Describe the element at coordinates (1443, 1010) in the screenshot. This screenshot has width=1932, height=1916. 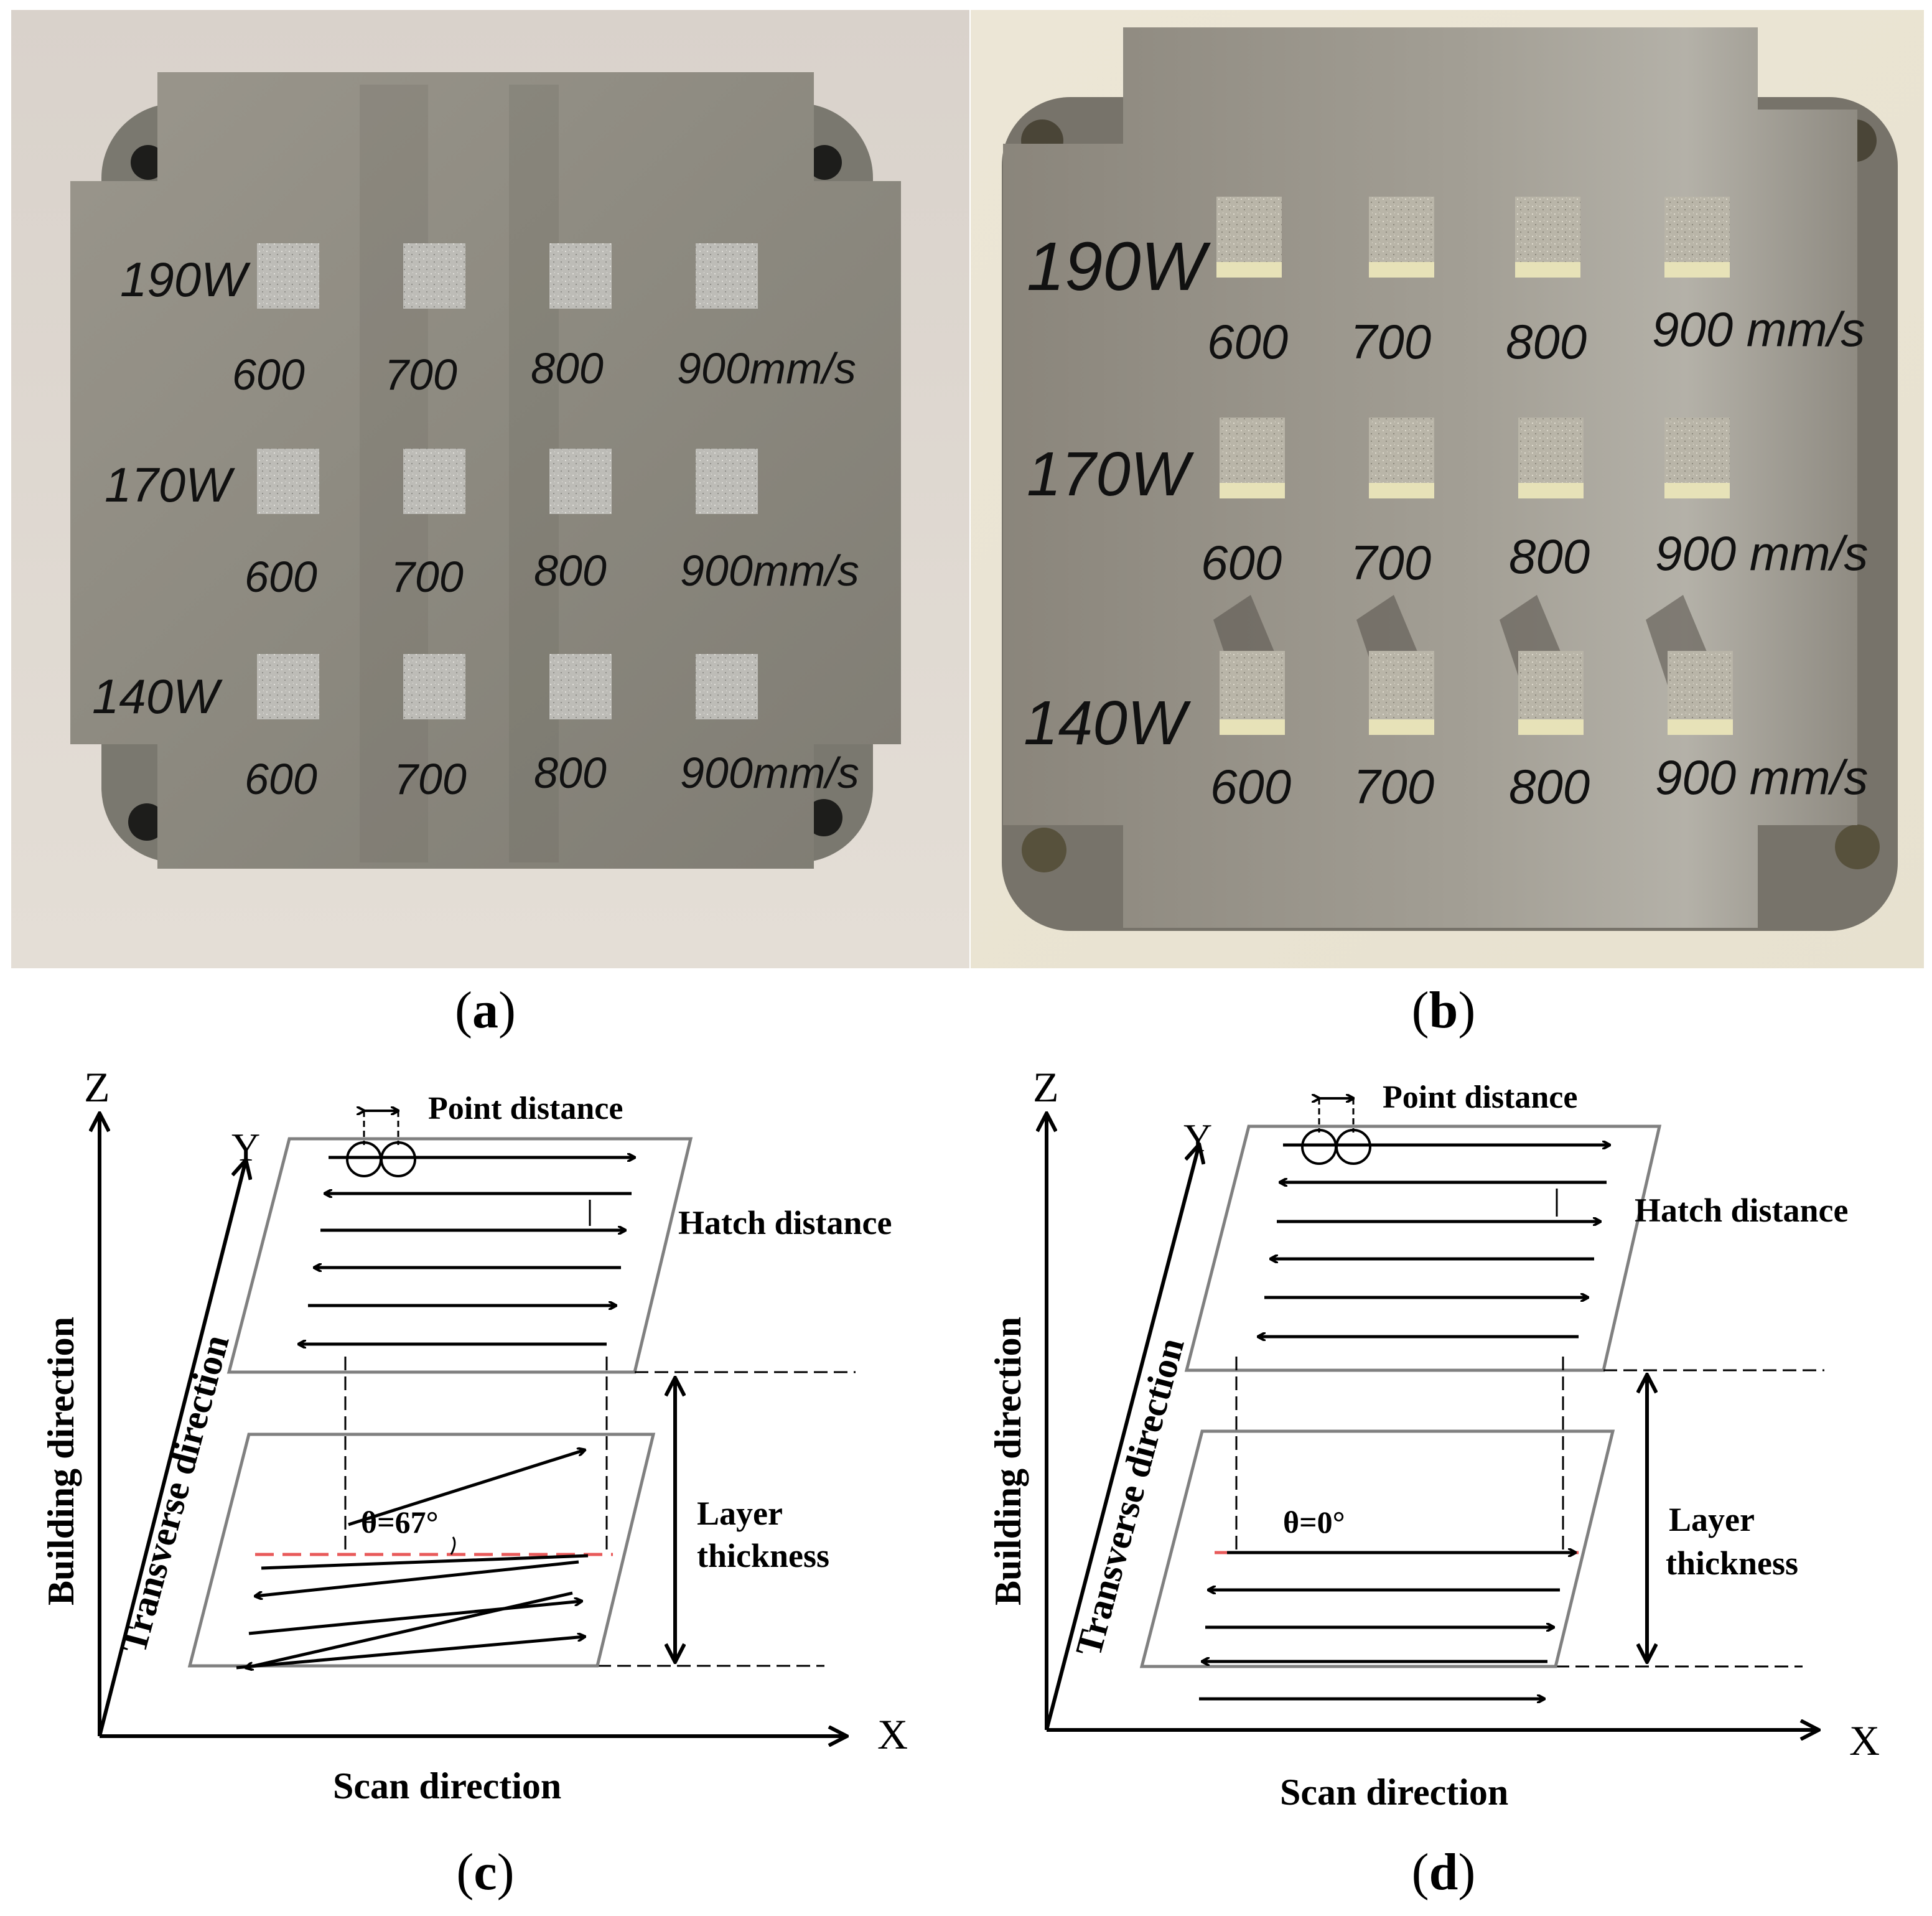
I see `panel-label-b: (b)` at that location.